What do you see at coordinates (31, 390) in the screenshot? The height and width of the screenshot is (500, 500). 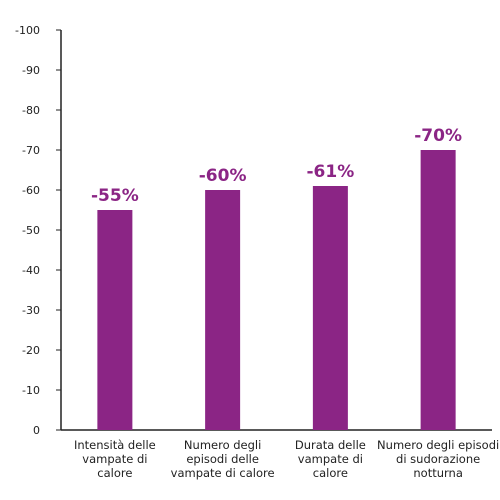 I see `y-tick-label: -10` at bounding box center [31, 390].